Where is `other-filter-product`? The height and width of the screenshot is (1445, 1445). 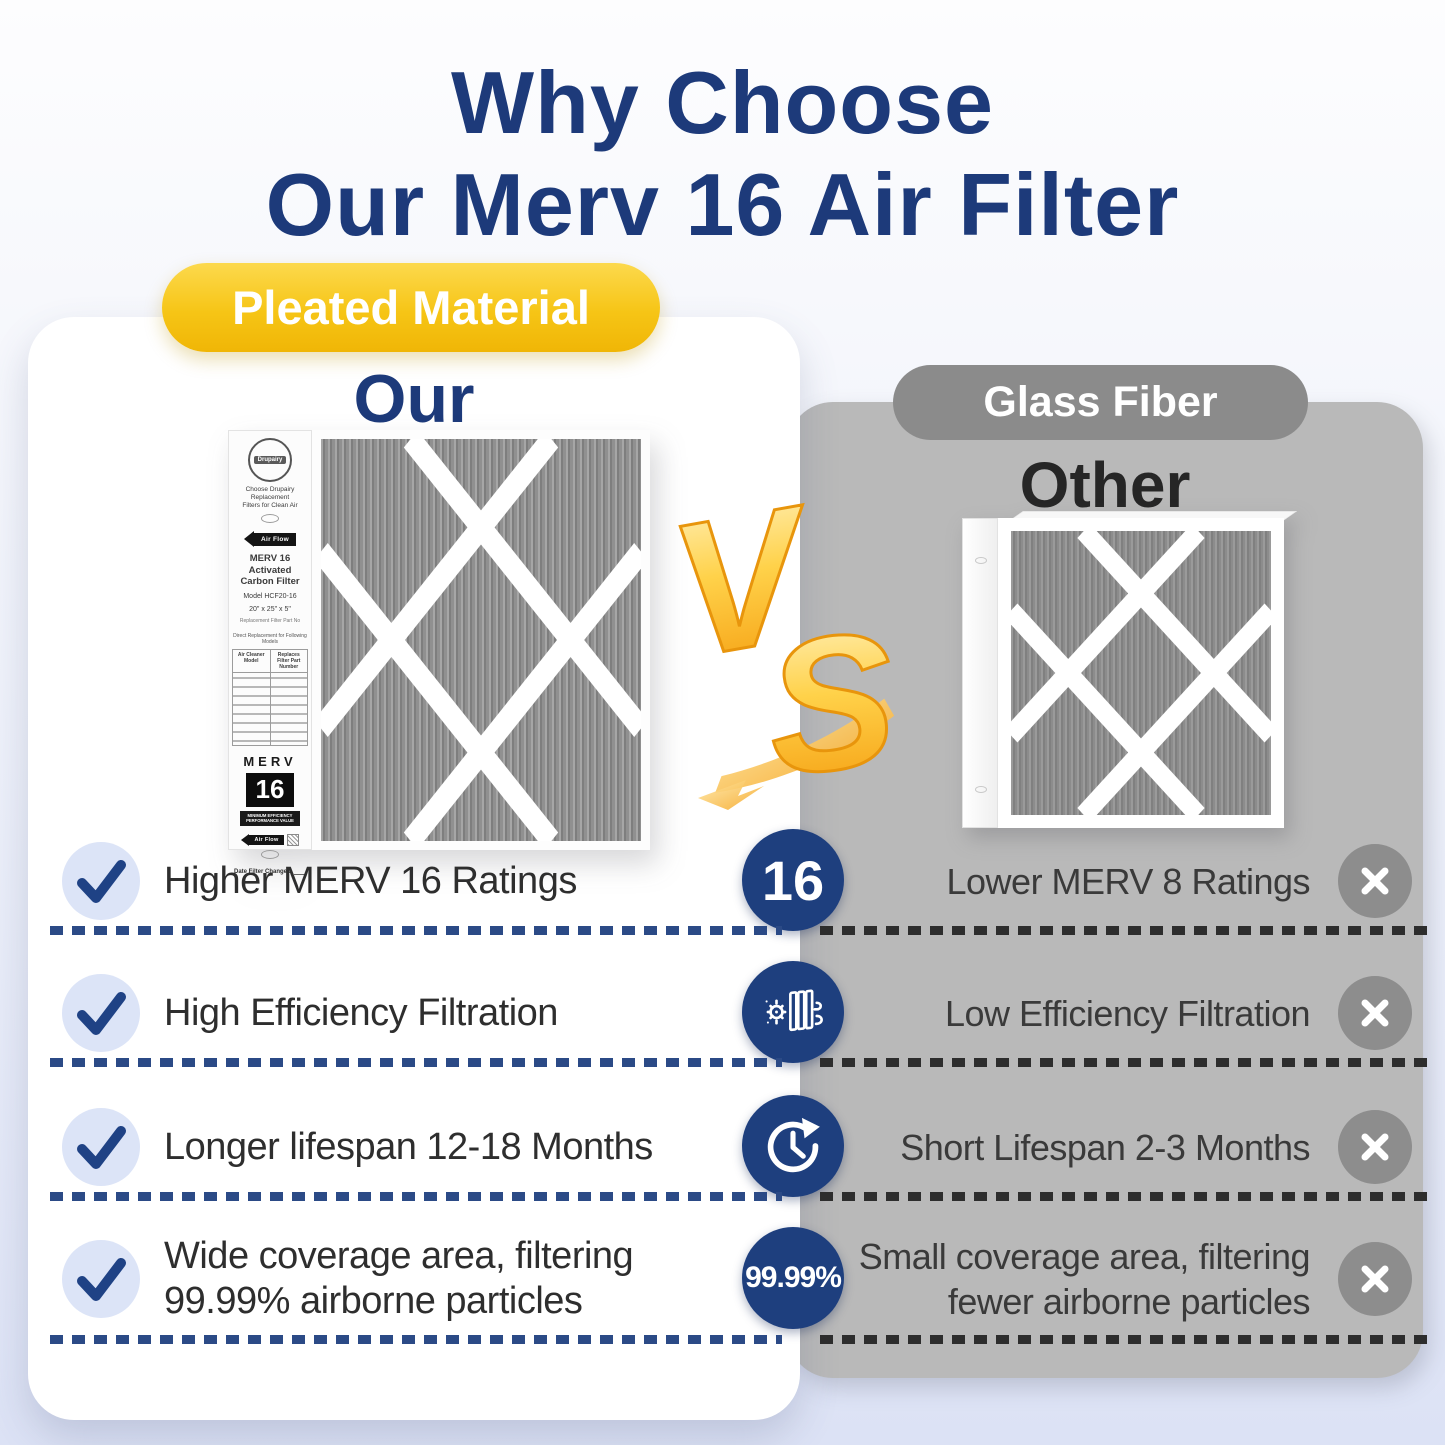
other-filter-product is located at coordinates (1130, 669).